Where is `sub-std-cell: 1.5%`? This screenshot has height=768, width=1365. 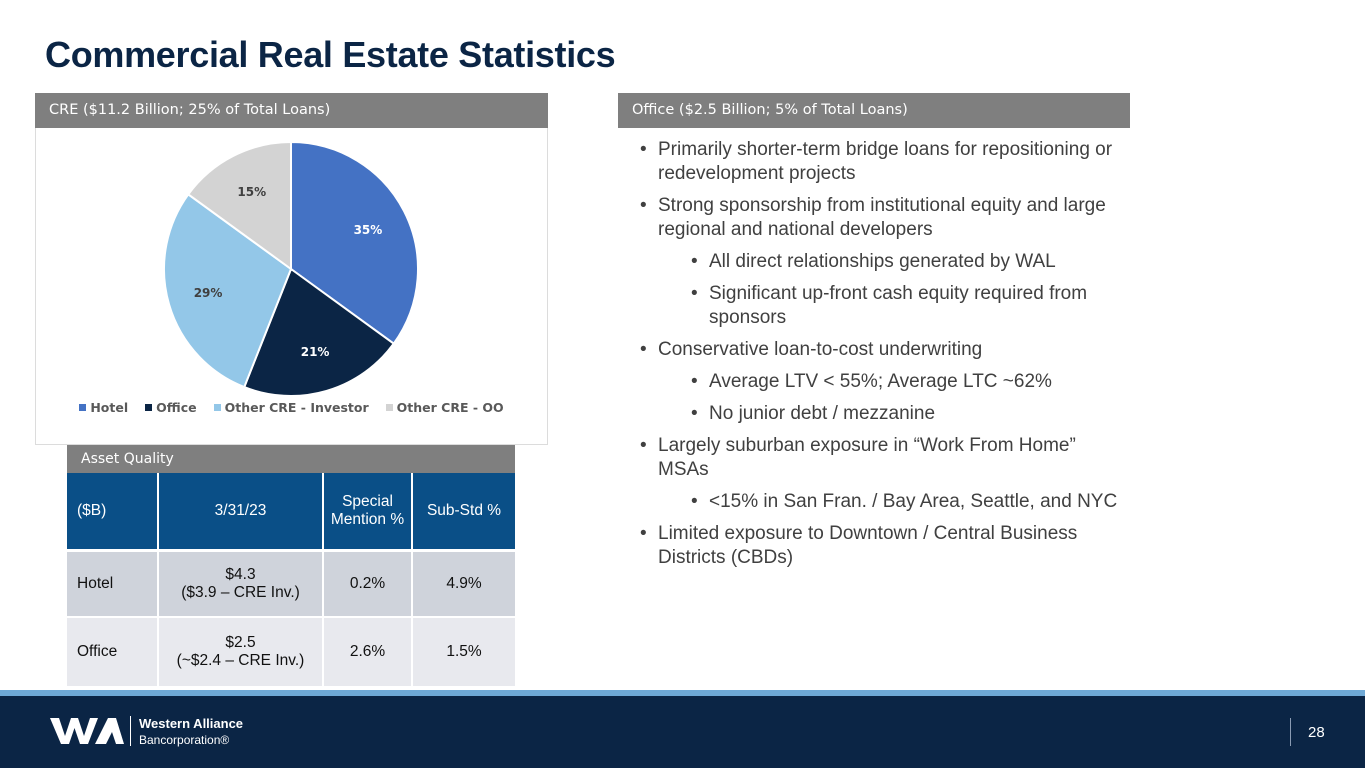
sub-std-cell: 1.5% is located at coordinates (463, 652).